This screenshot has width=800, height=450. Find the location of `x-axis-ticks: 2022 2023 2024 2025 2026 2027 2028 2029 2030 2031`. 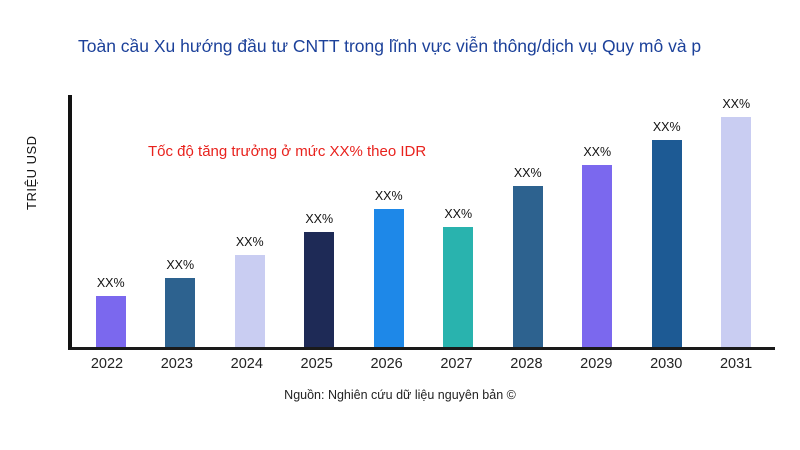

x-axis-ticks: 2022 2023 2024 2025 2026 2027 2028 2029 2030 2031 is located at coordinates (421, 364).